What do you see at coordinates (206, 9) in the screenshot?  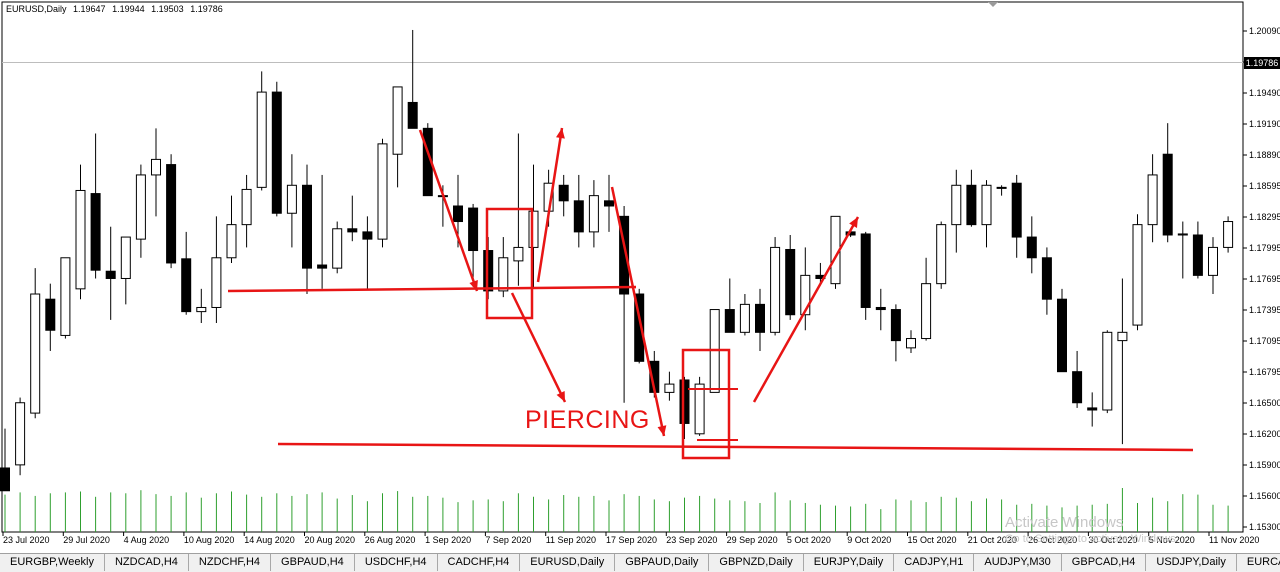 I see `ohlc-close: 1.19786` at bounding box center [206, 9].